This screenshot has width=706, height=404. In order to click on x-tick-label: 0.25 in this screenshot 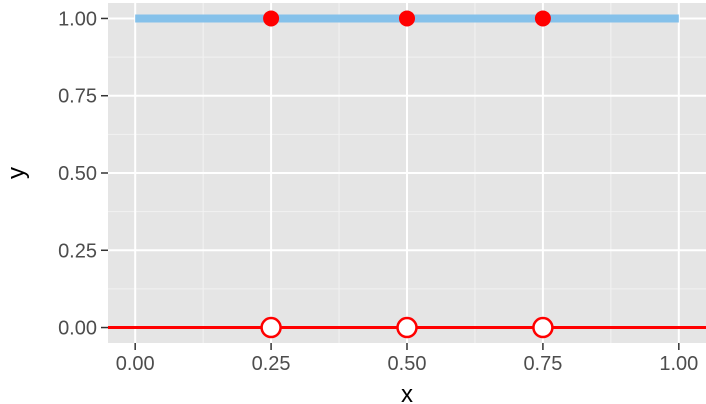, I will do `click(271, 364)`.